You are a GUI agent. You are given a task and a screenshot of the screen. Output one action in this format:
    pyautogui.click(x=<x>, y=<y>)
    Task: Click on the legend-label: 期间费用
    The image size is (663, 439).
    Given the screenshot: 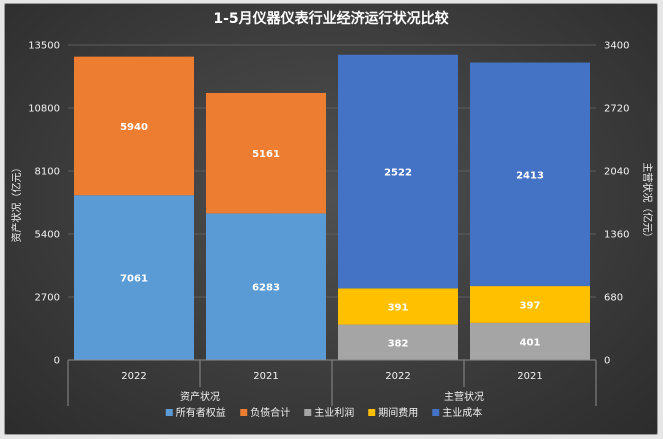 What is the action you would take?
    pyautogui.click(x=398, y=412)
    